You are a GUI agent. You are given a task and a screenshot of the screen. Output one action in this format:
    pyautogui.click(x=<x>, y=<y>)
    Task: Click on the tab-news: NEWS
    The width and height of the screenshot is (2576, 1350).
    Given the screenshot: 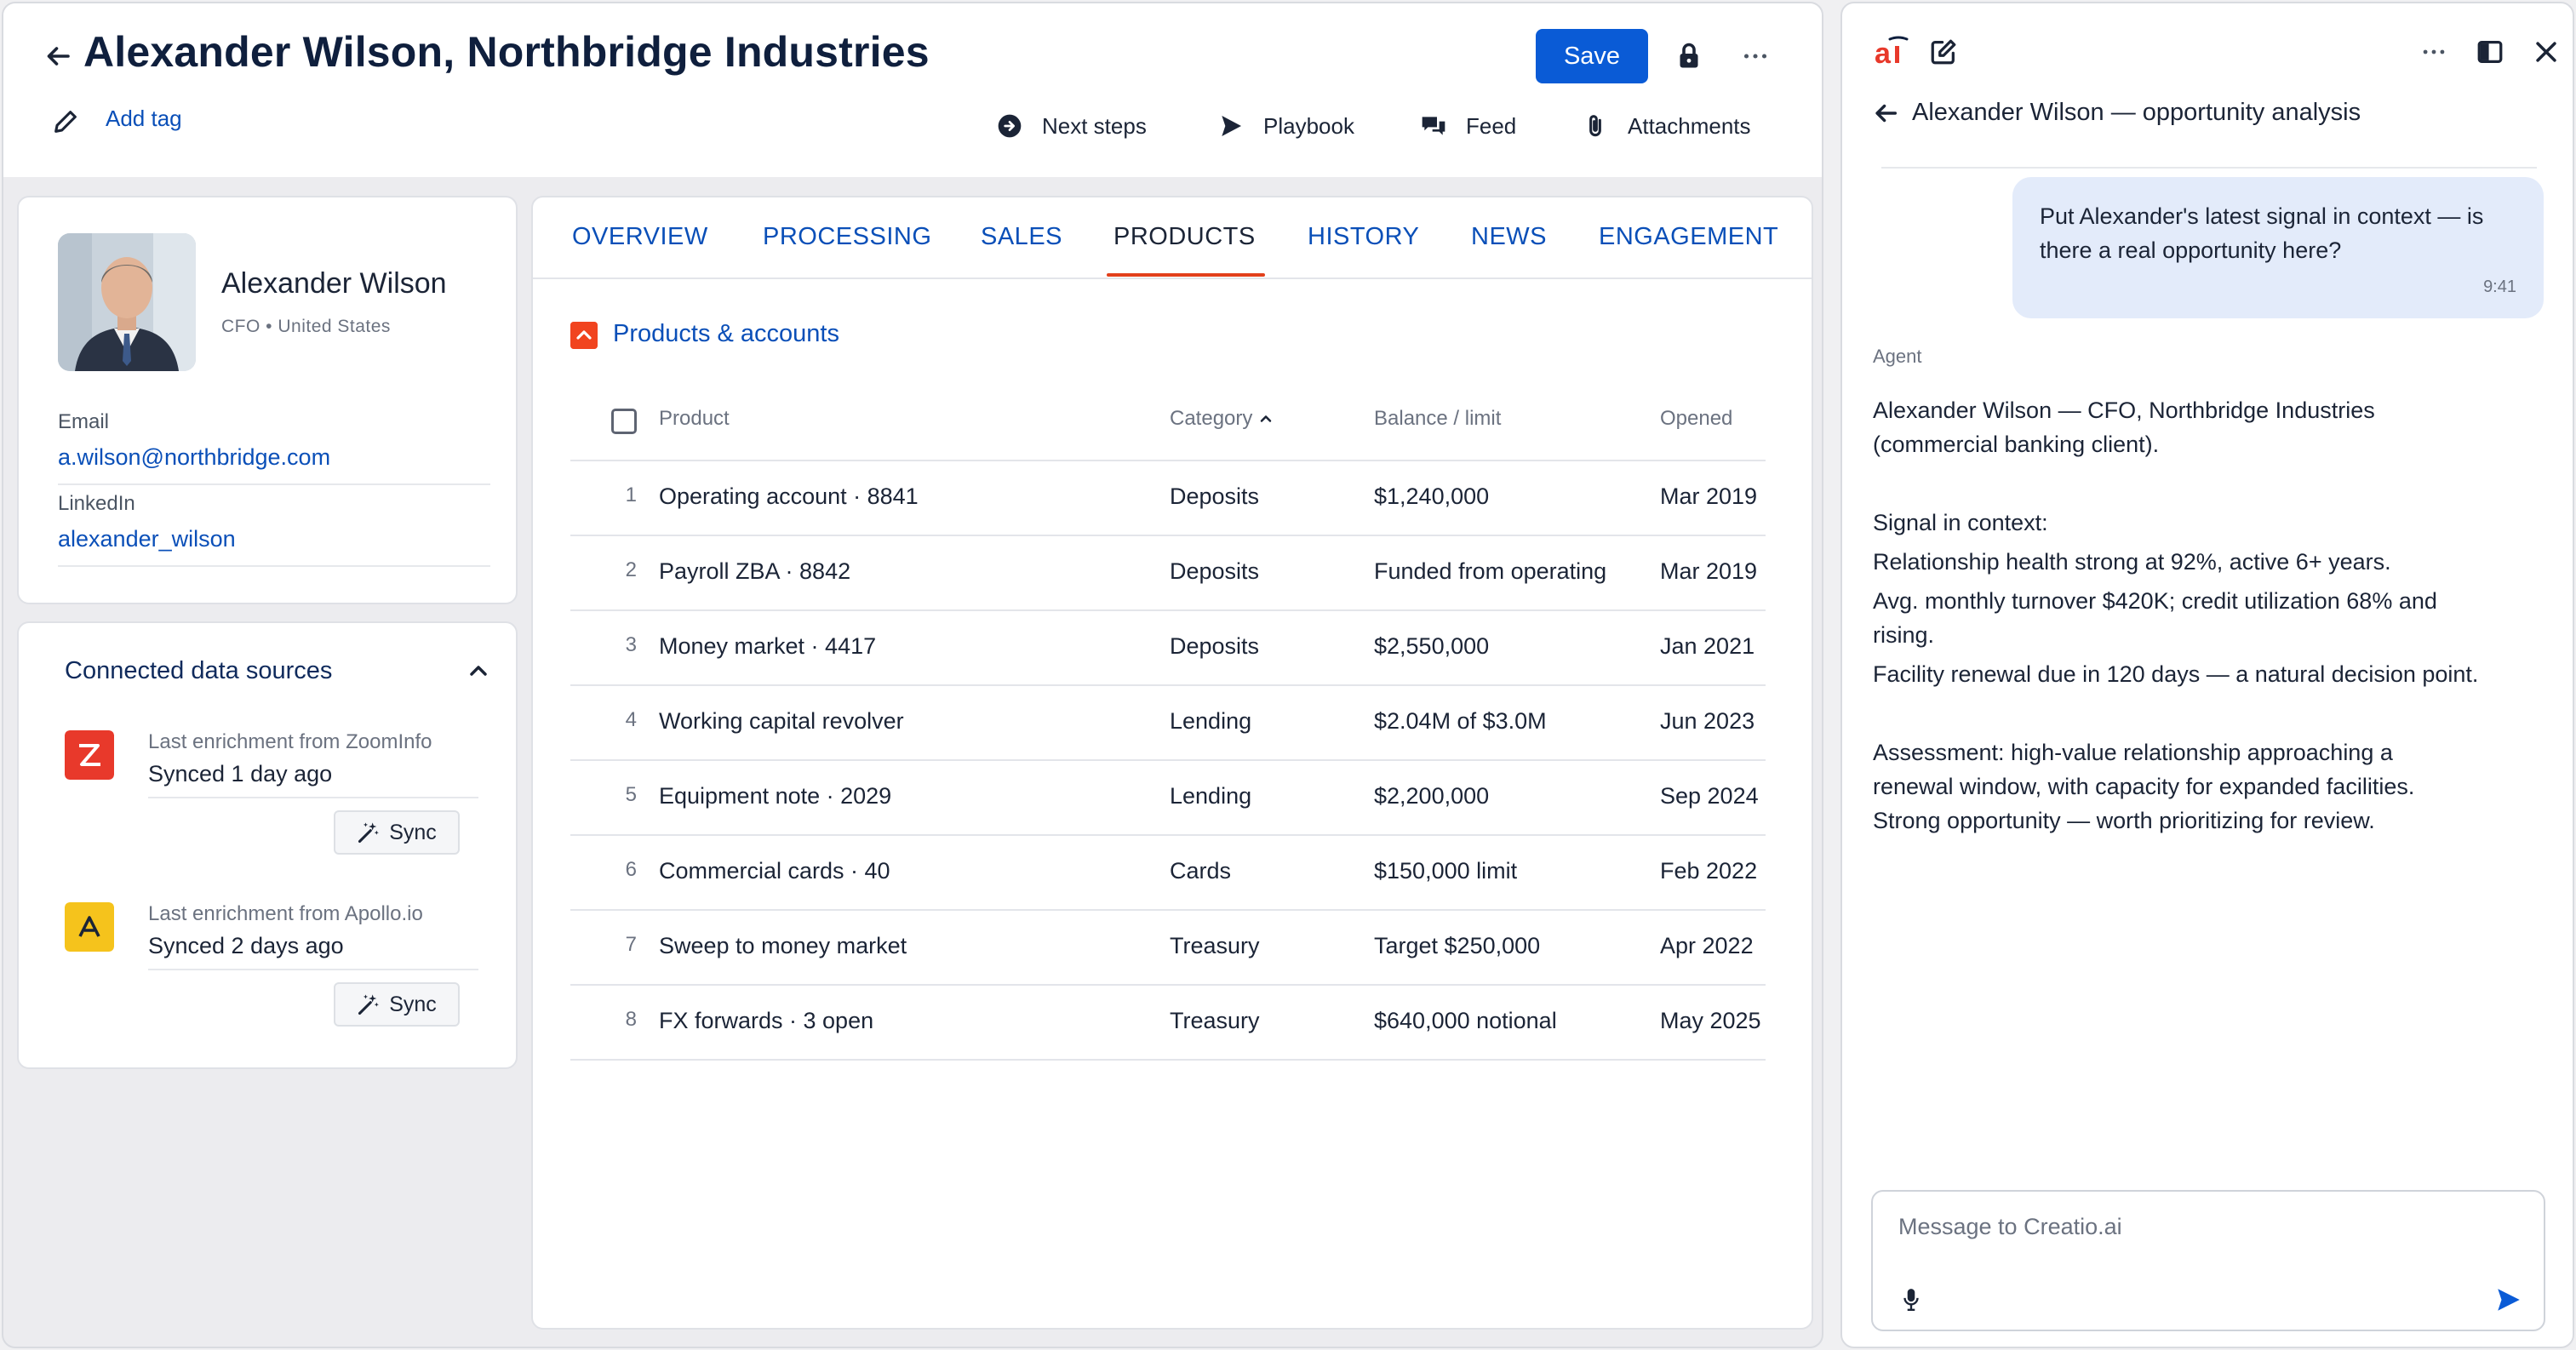 What is the action you would take?
    pyautogui.click(x=1509, y=236)
    